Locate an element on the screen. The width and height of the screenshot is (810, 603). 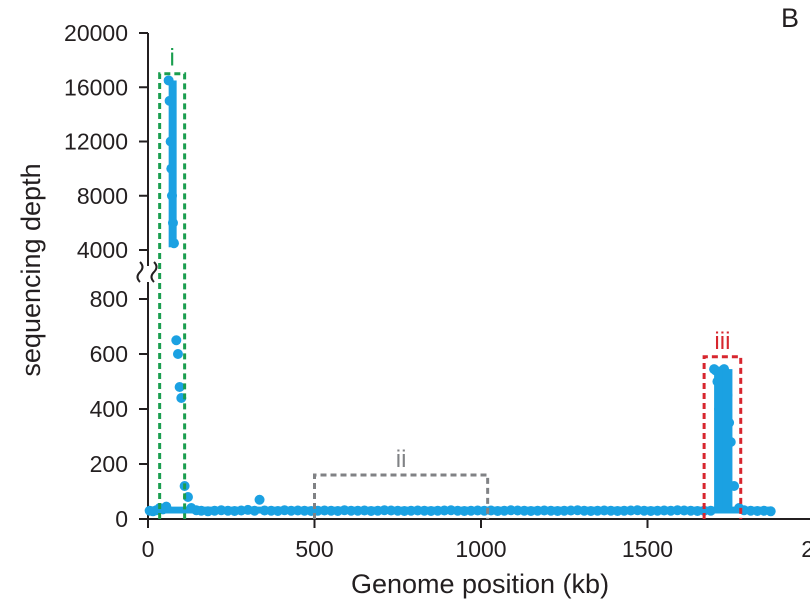
x-tick-label: 1500 is located at coordinates (647, 549).